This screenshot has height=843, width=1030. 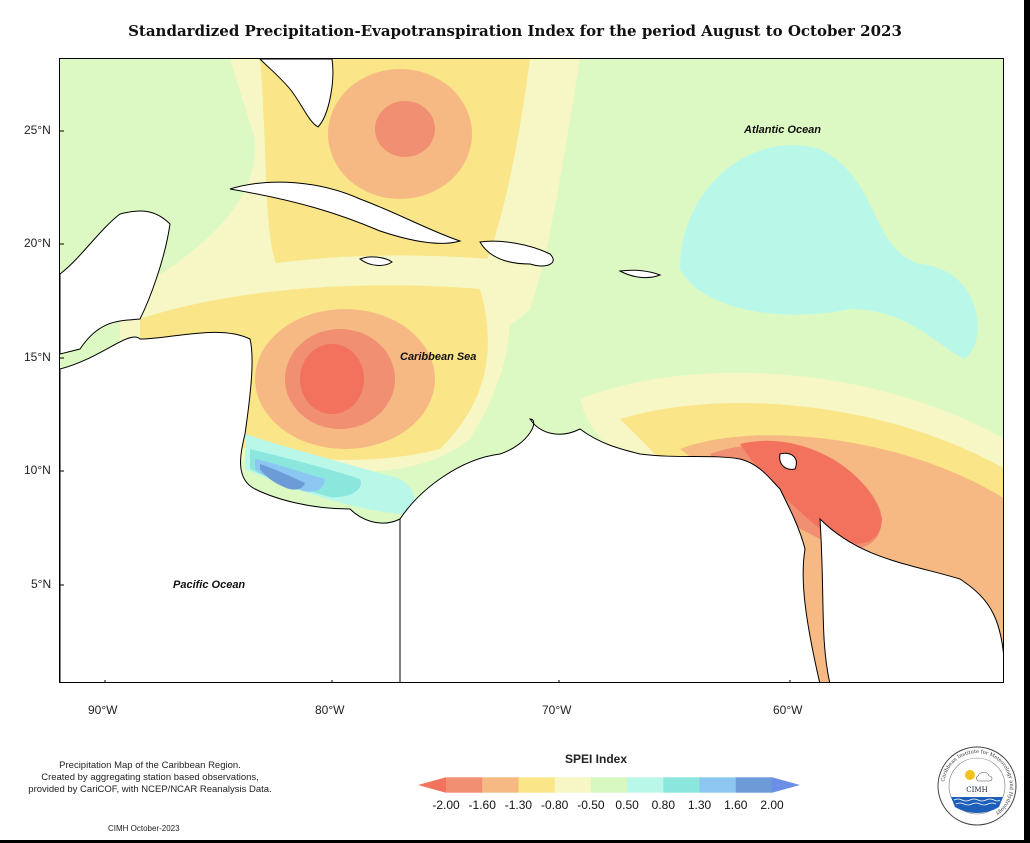 I want to click on lon-label-90w: 90°W, so click(x=103, y=710).